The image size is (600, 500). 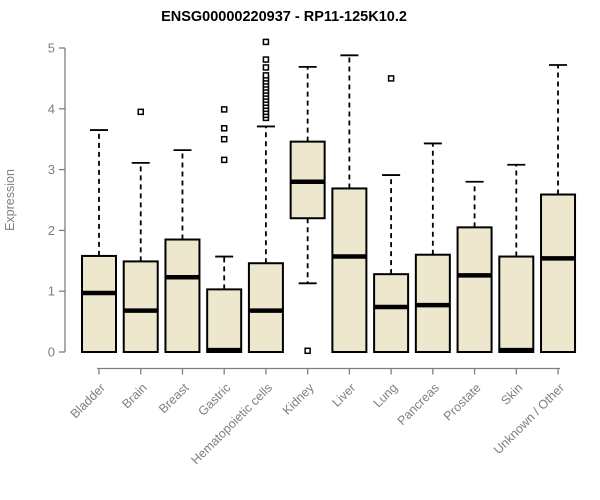 What do you see at coordinates (51, 352) in the screenshot?
I see `y-tick-label: 0` at bounding box center [51, 352].